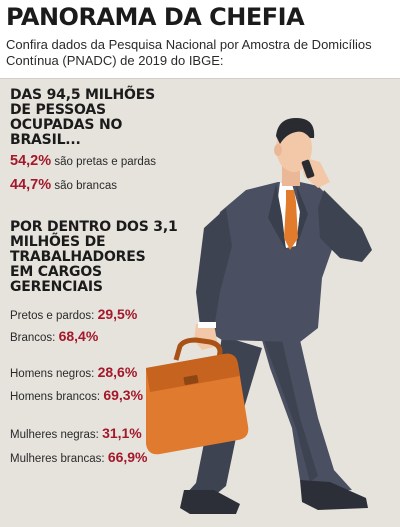 The image size is (400, 527). I want to click on stat-label: Homens negros:, so click(52, 374).